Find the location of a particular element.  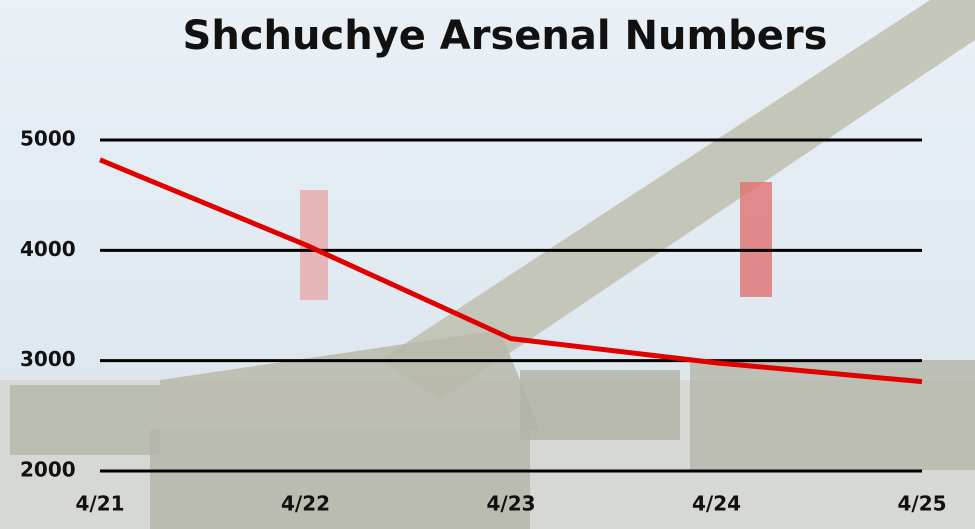

y-tick-label: 3000 is located at coordinates (48, 359).